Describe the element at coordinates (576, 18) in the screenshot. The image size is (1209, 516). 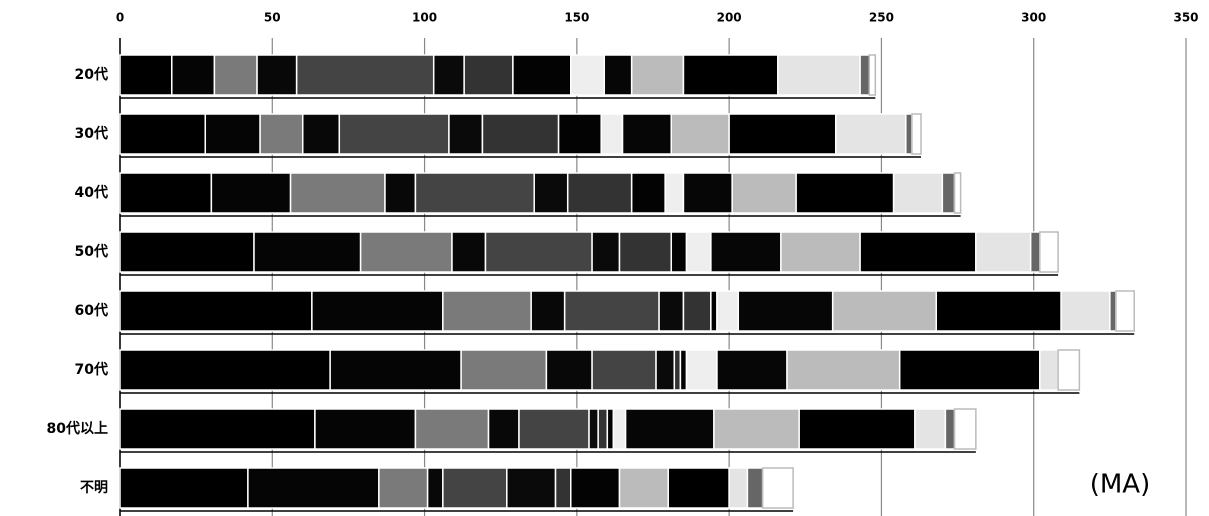
I see `x-tick-label: 150` at that location.